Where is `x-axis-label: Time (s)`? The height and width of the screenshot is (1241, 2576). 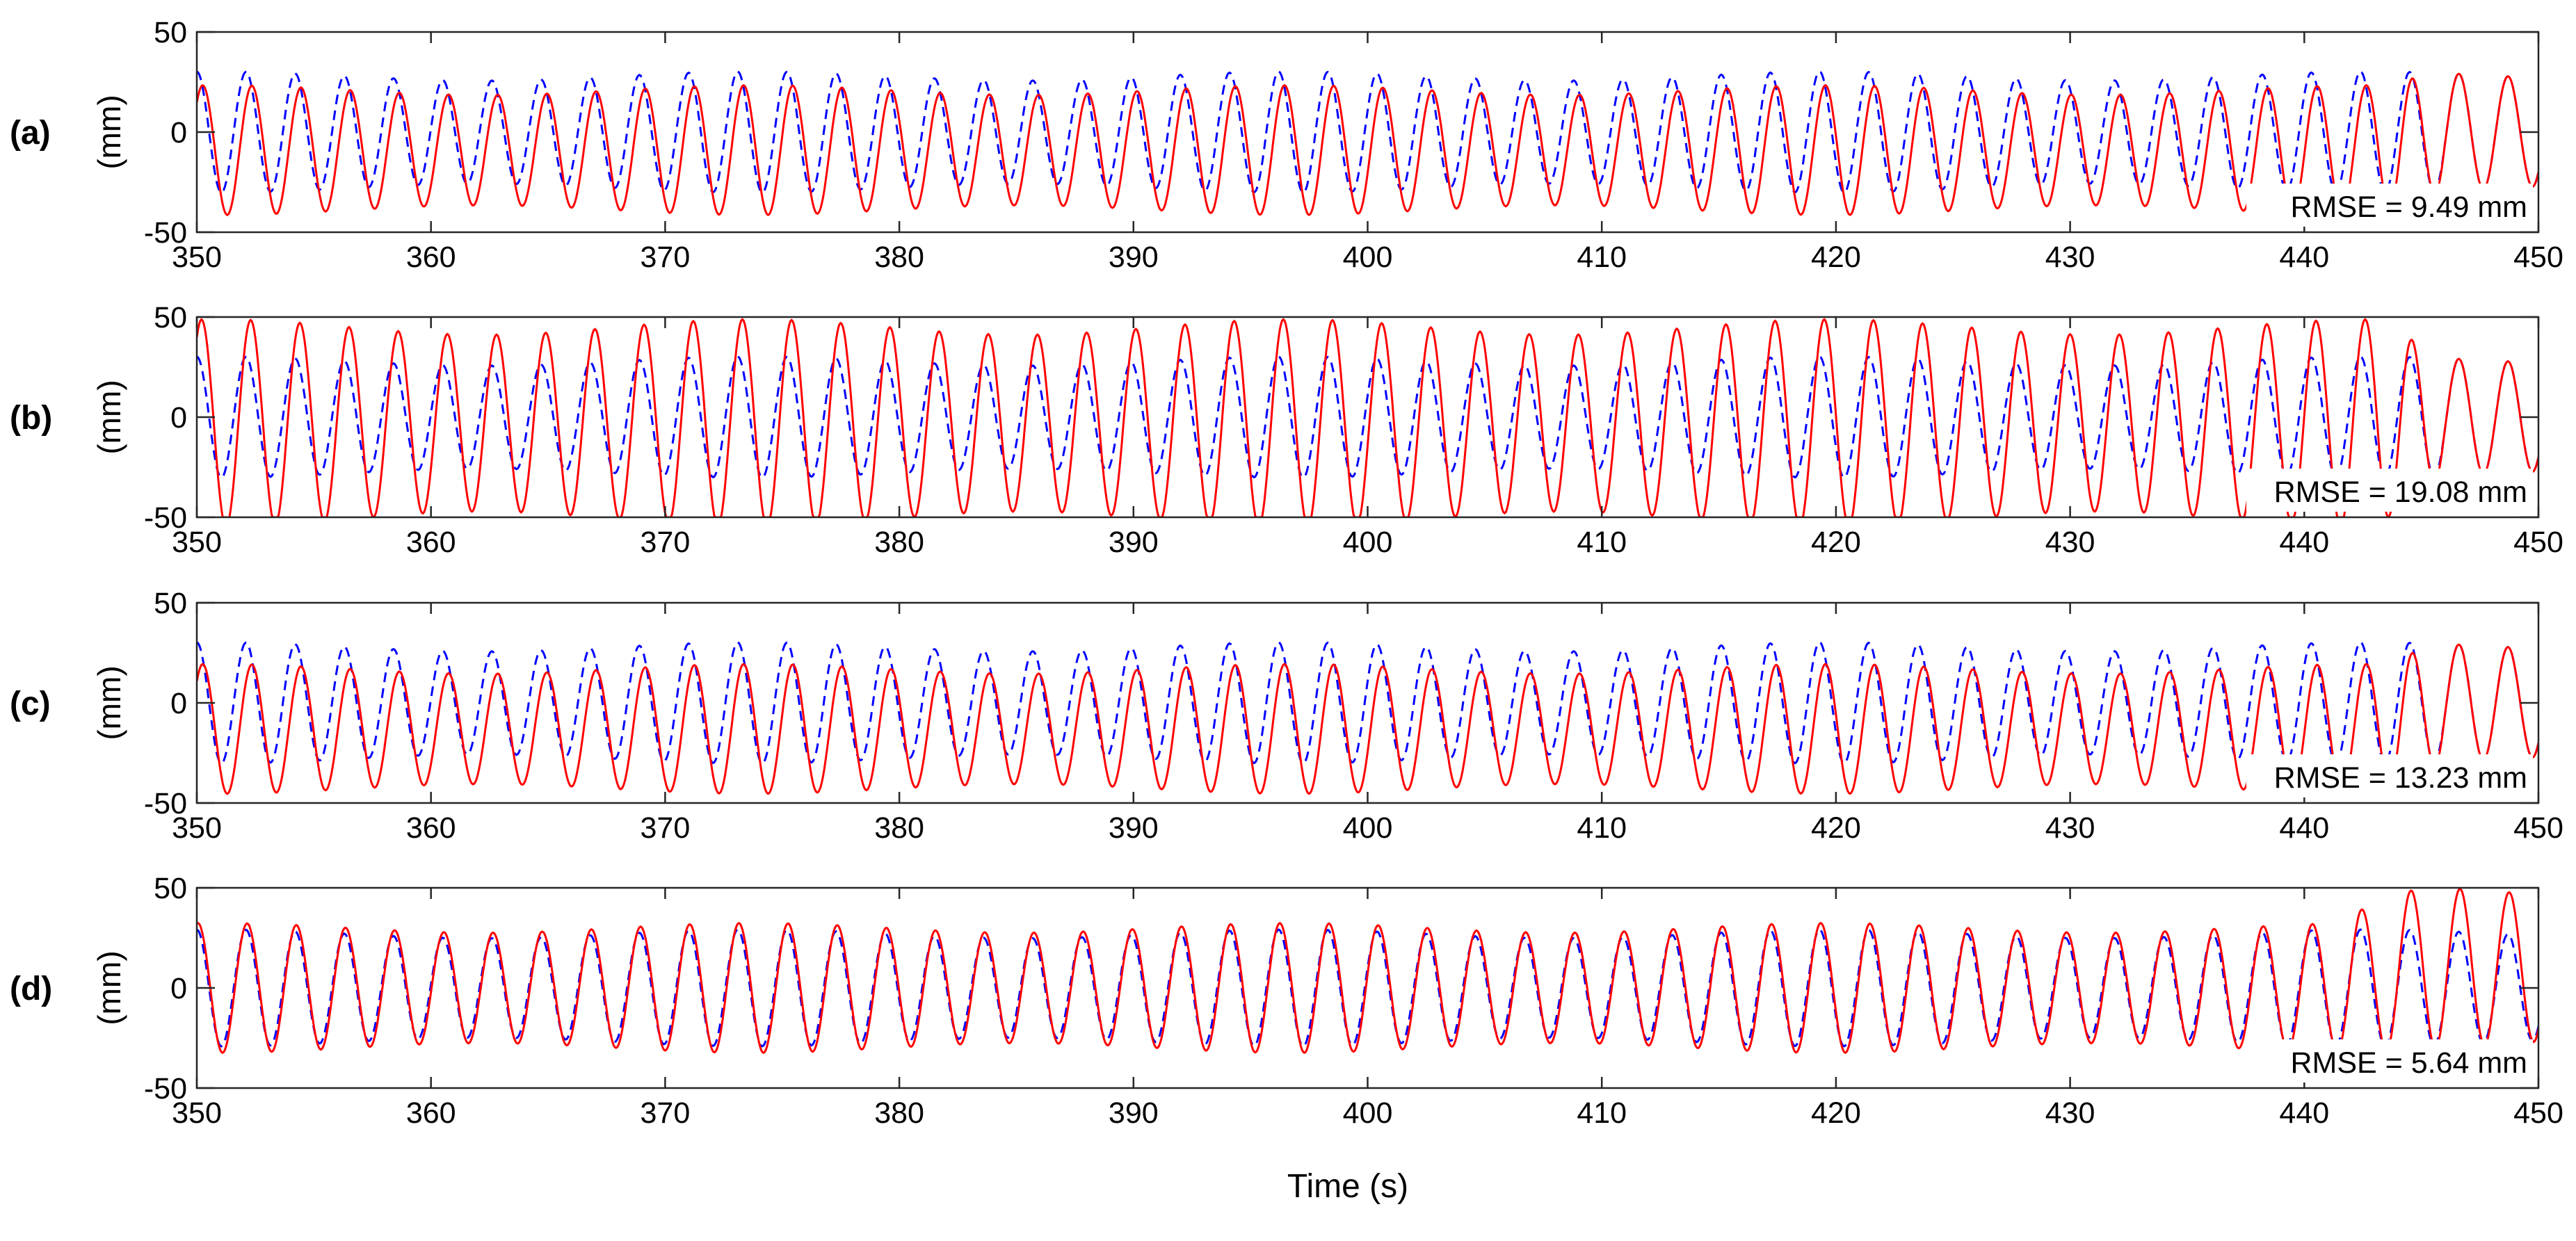 x-axis-label: Time (s) is located at coordinates (1347, 1186).